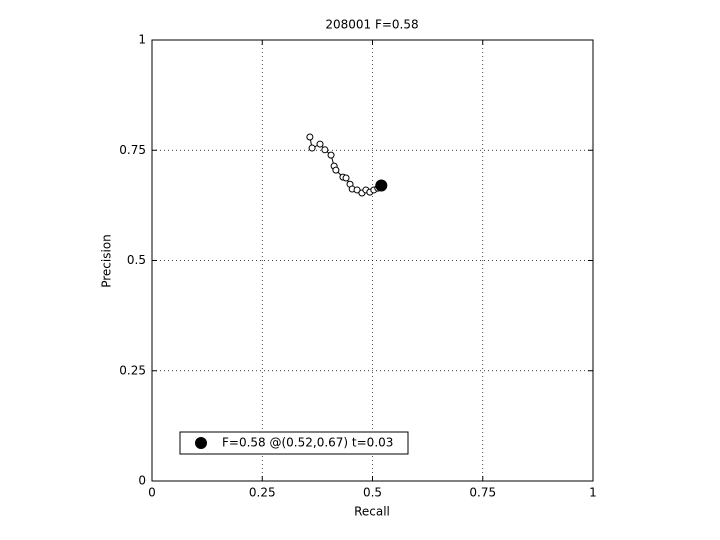 This screenshot has width=720, height=540. What do you see at coordinates (132, 370) in the screenshot?
I see `y-tick-label: 0.25` at bounding box center [132, 370].